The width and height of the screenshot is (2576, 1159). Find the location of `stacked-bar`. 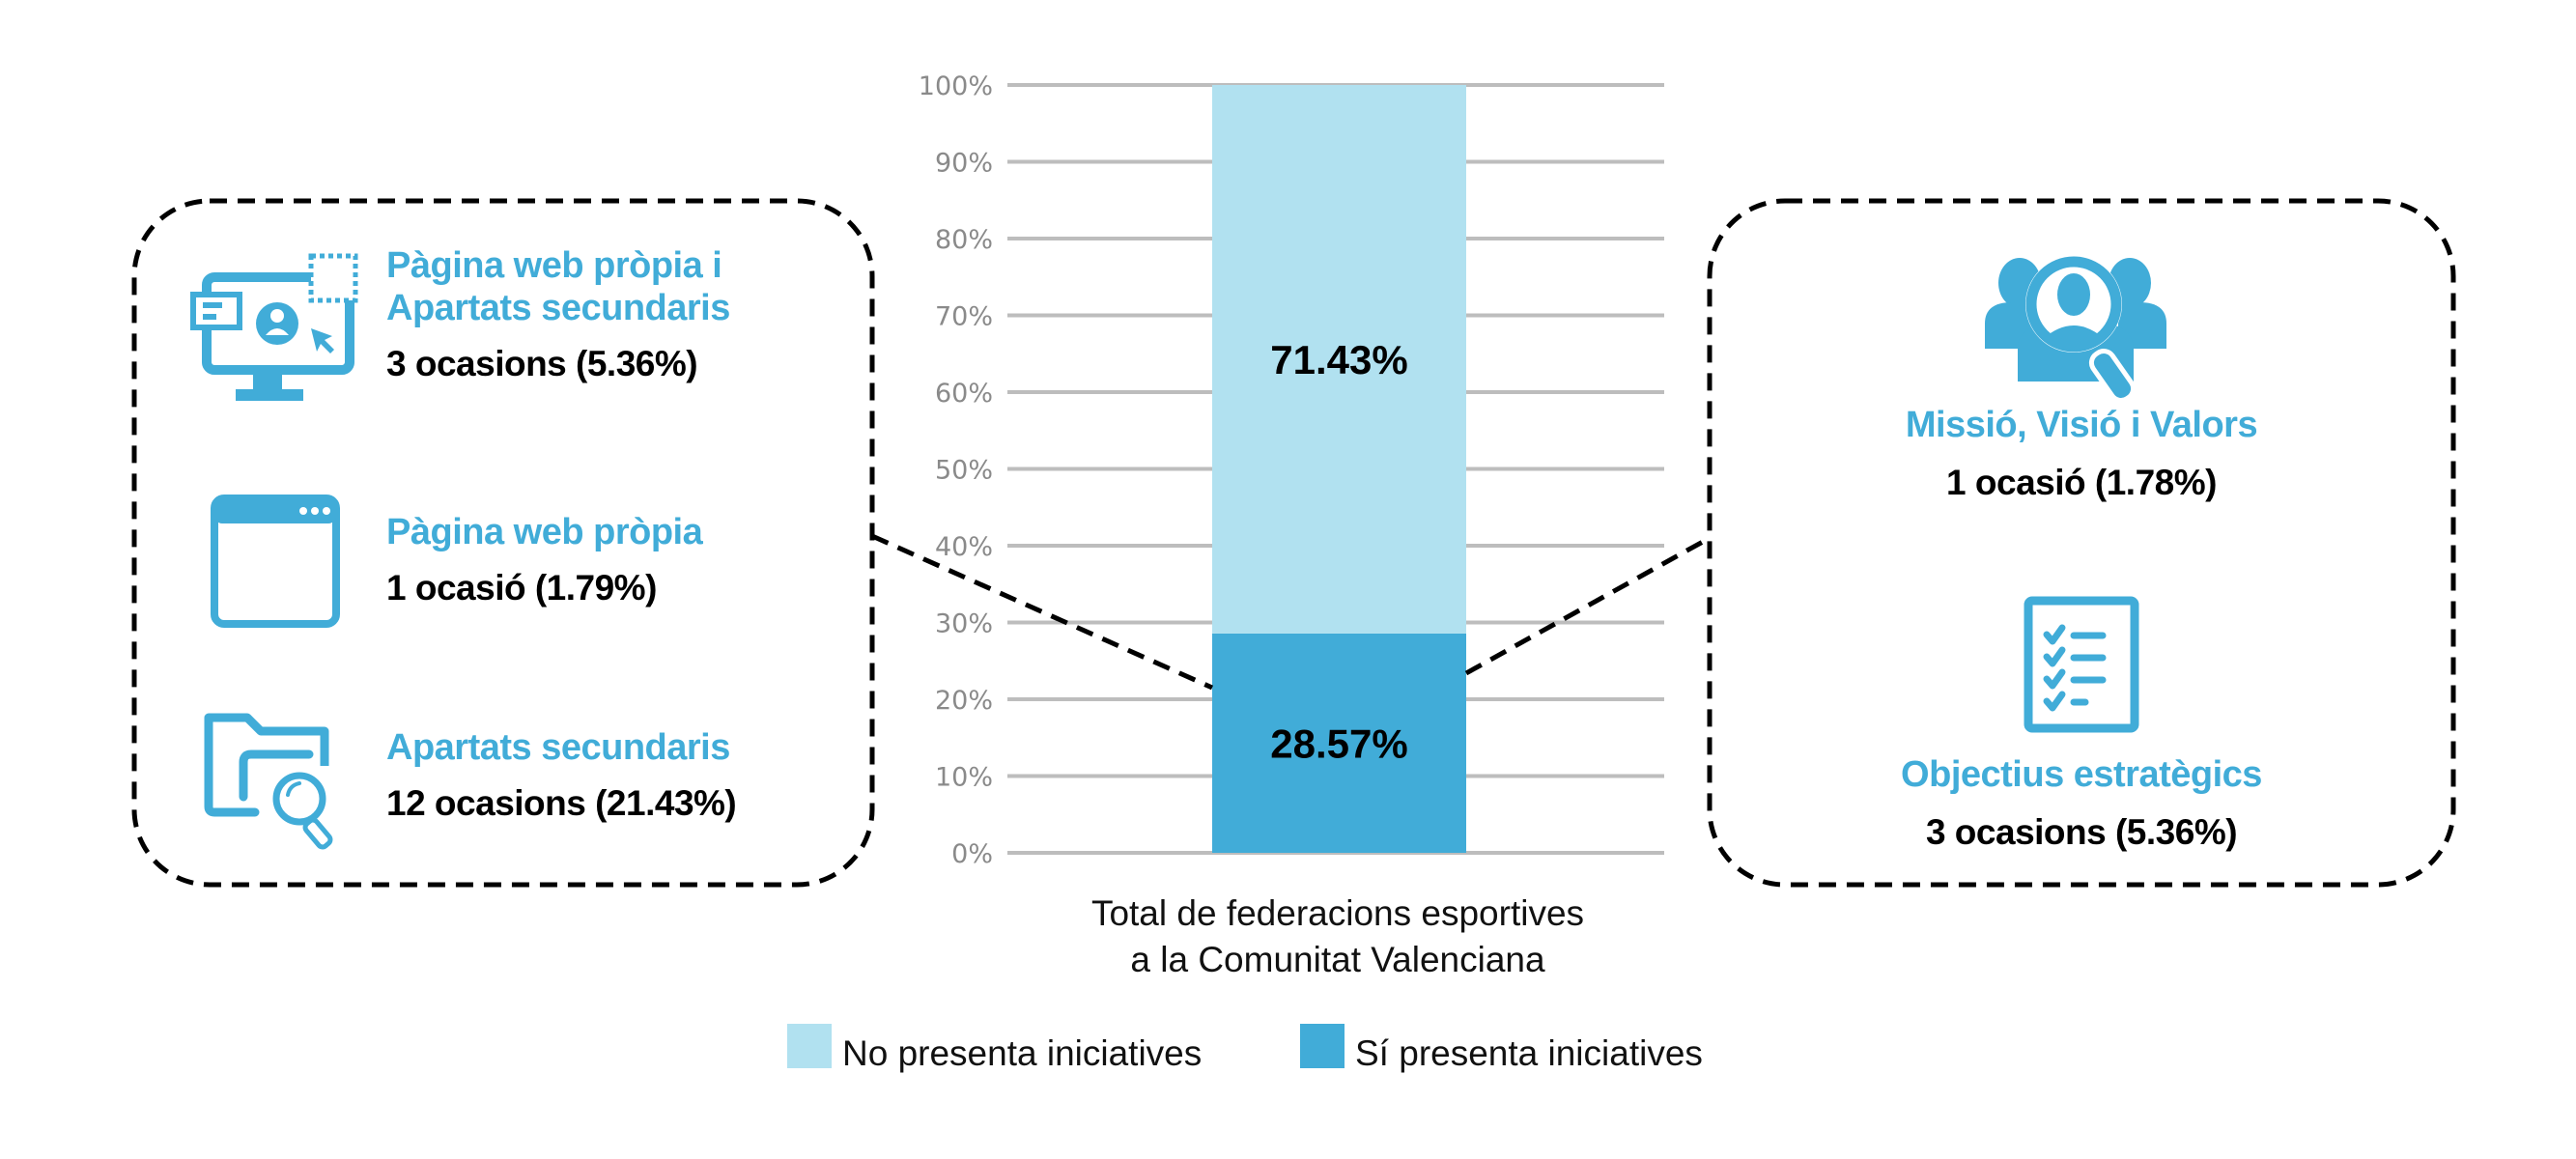

stacked-bar is located at coordinates (1339, 469).